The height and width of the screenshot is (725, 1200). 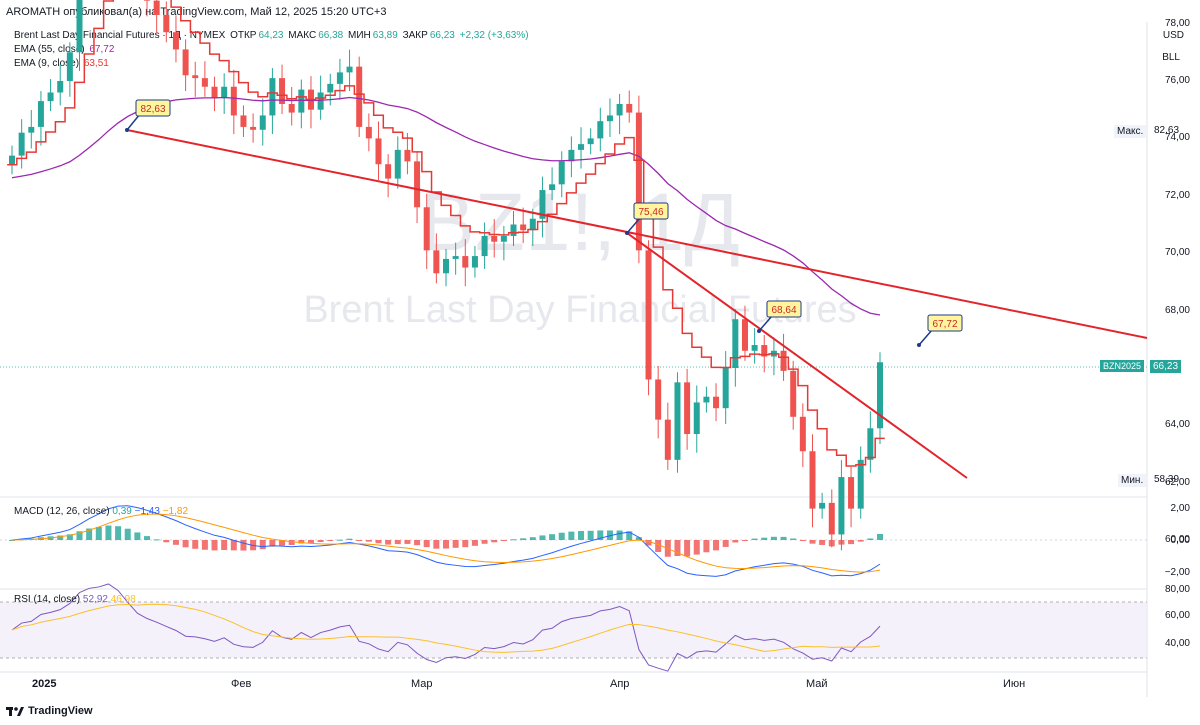 What do you see at coordinates (1177, 138) in the screenshot?
I see `price-tick: 74,00` at bounding box center [1177, 138].